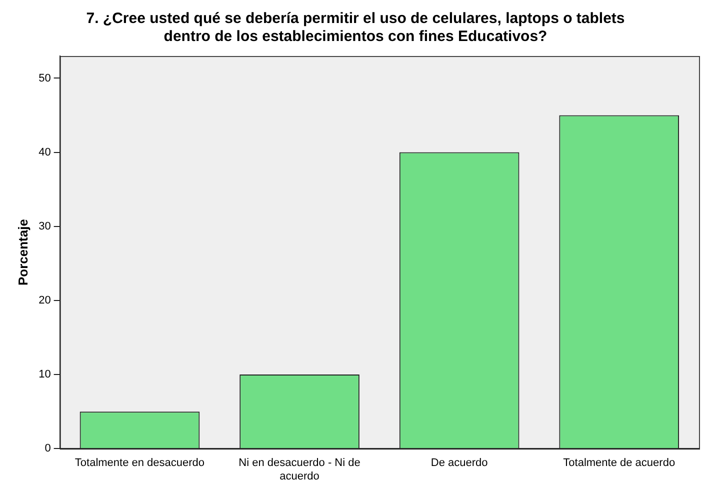  Describe the element at coordinates (44, 374) in the screenshot. I see `y-tick-label: 10` at that location.